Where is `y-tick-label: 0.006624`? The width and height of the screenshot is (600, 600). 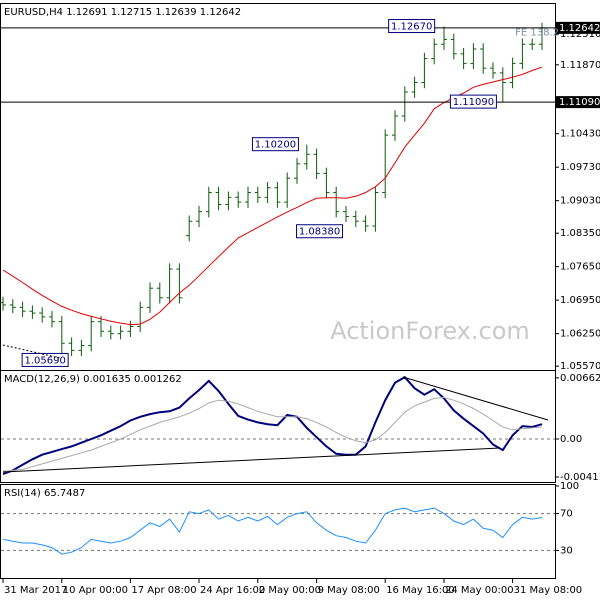 y-tick-label: 0.006624 is located at coordinates (580, 378).